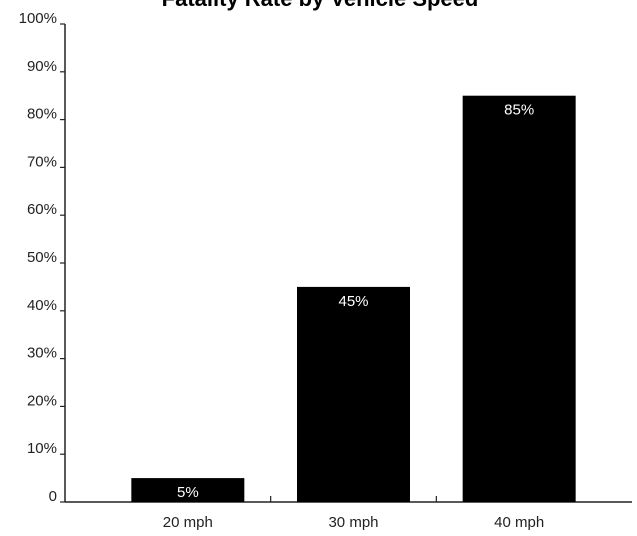  I want to click on bar-value-label: 45%, so click(353, 301).